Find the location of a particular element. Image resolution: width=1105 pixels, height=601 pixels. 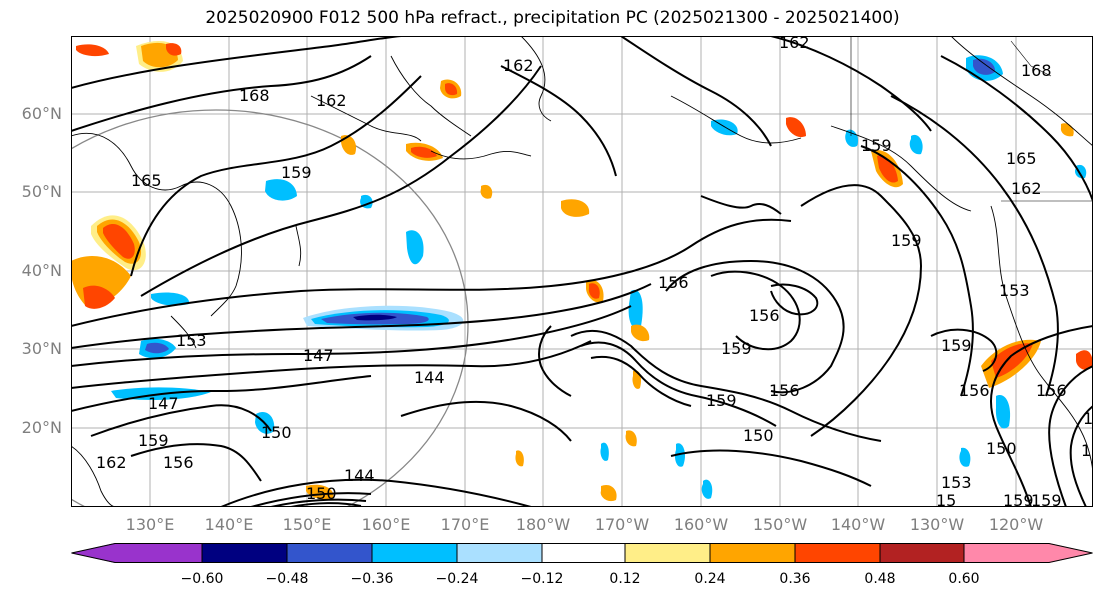

lat-label: 40°N is located at coordinates (41, 270).